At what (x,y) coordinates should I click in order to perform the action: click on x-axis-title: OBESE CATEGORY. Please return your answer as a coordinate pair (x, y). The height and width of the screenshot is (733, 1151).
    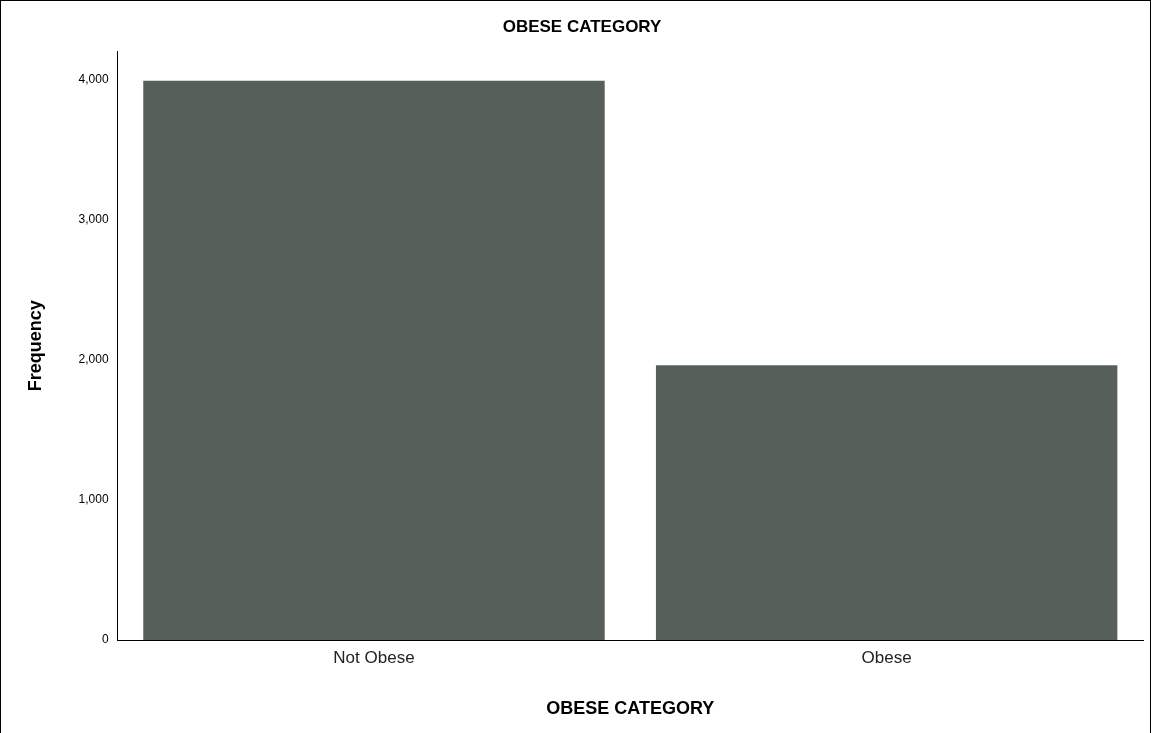
    Looking at the image, I should click on (630, 708).